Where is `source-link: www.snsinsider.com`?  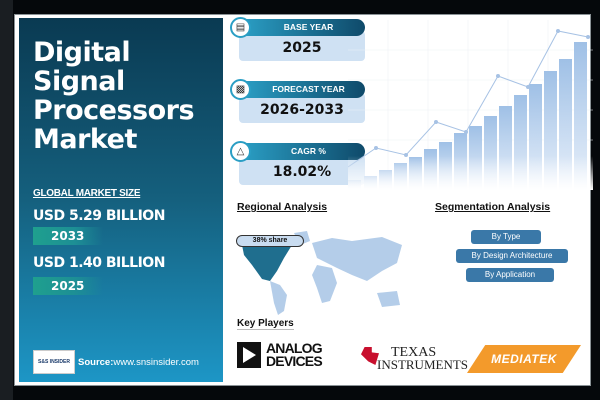
source-link: www.snsinsider.com is located at coordinates (156, 362).